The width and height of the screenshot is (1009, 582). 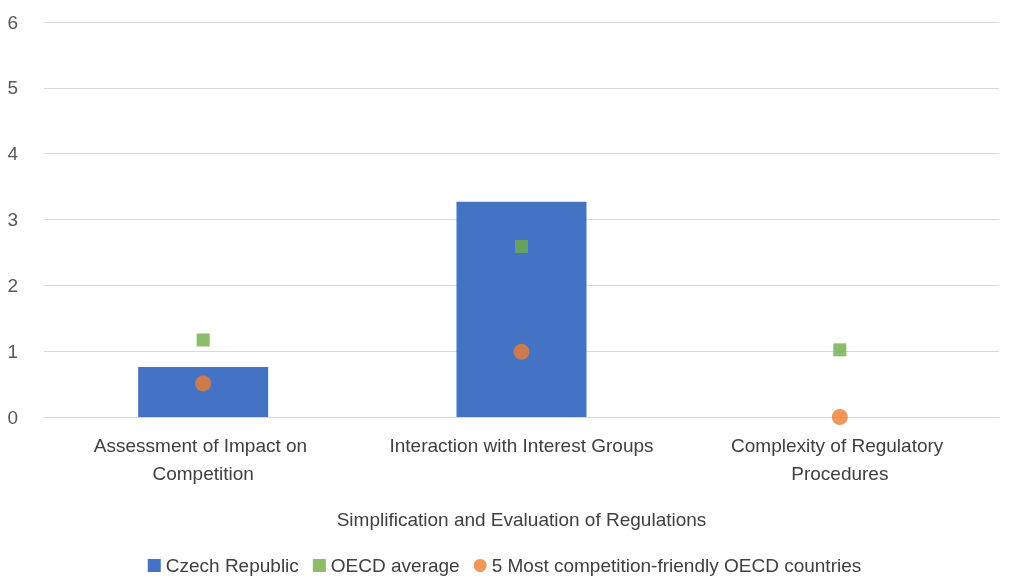 What do you see at coordinates (12, 285) in the screenshot?
I see `y-tick-label: 2` at bounding box center [12, 285].